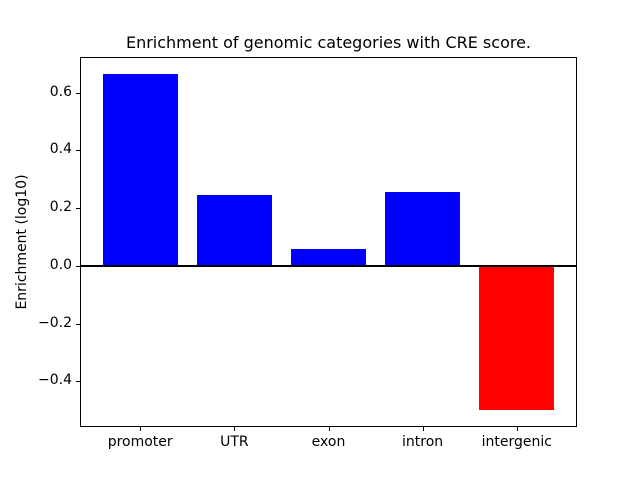 Image resolution: width=640 pixels, height=480 pixels. What do you see at coordinates (328, 442) in the screenshot?
I see `x-tick-label-exon: exon` at bounding box center [328, 442].